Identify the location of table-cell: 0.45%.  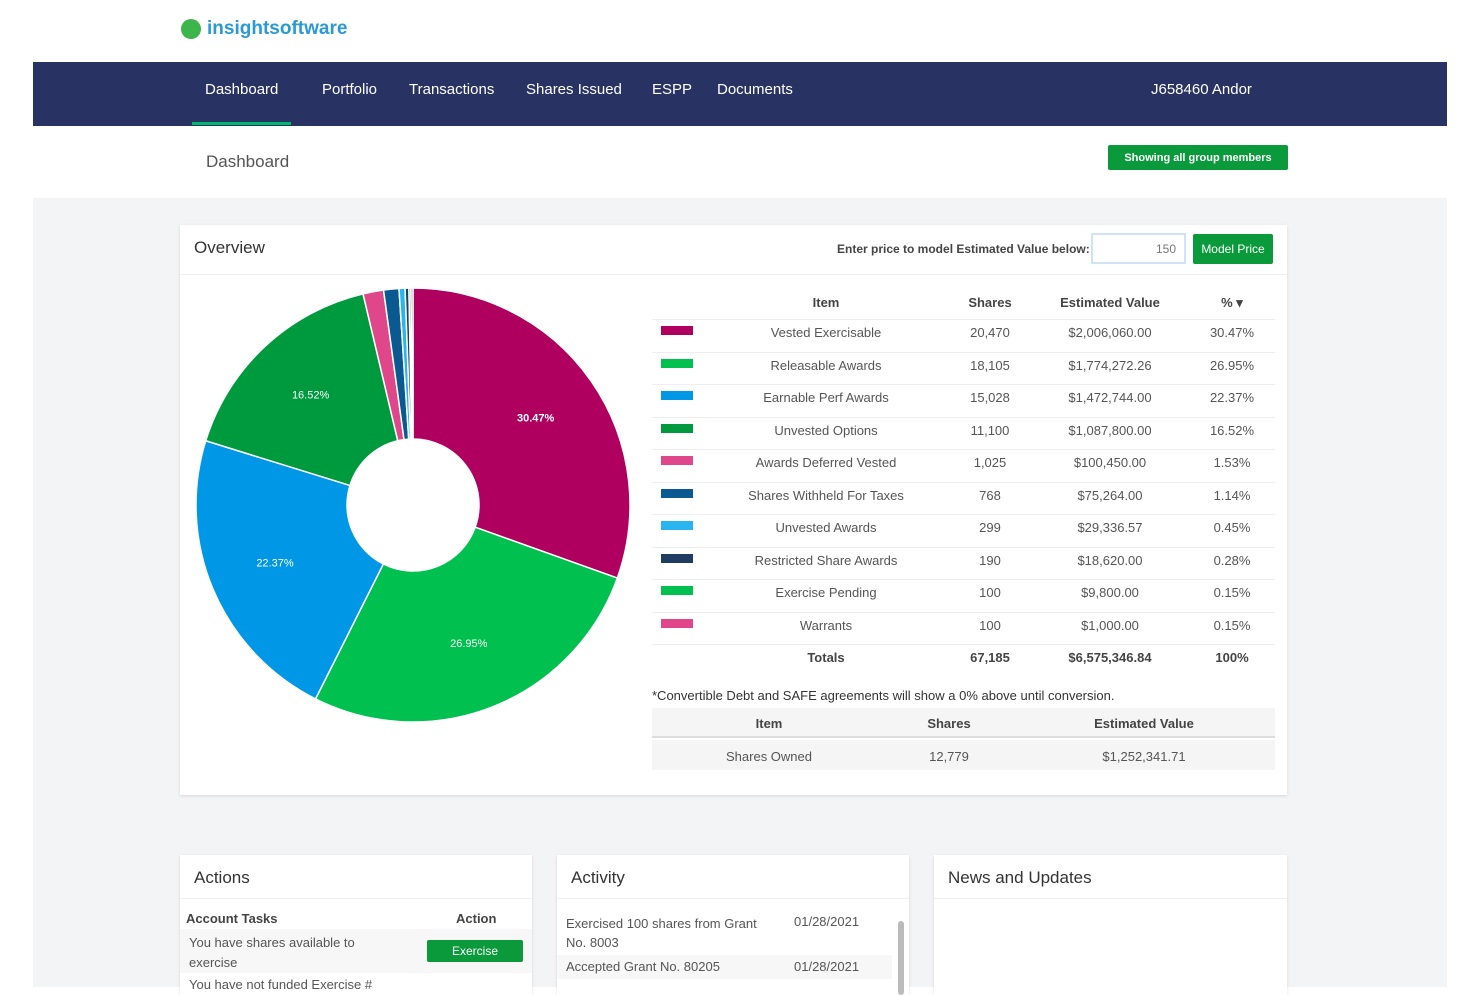
(1232, 527).